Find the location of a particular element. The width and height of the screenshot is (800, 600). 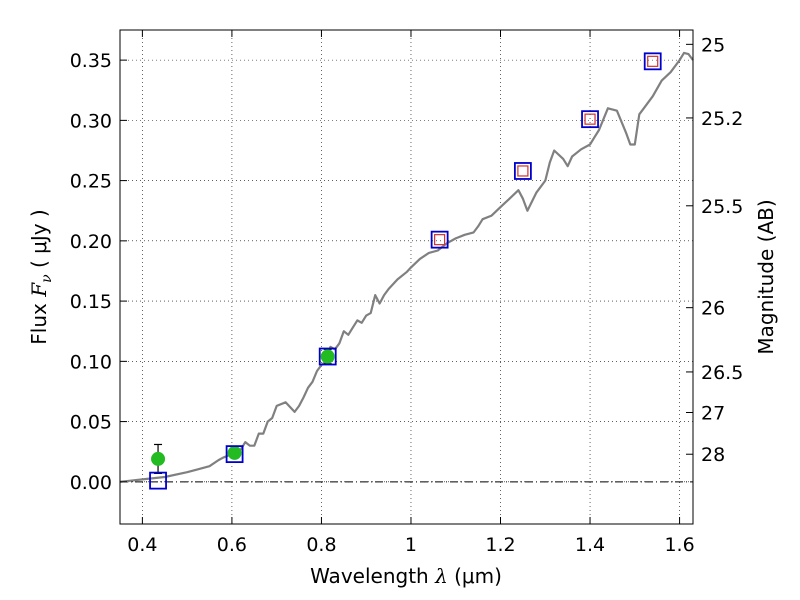

y-tick-label: 0.25 is located at coordinates (91, 182).